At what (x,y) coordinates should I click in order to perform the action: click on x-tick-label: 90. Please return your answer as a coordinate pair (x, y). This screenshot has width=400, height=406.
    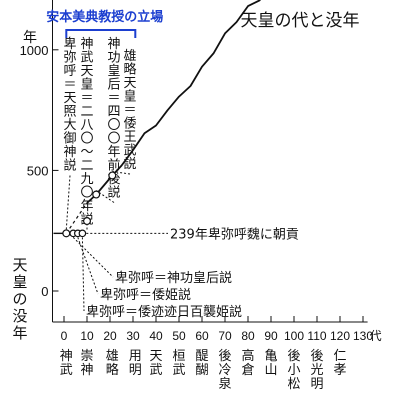
    Looking at the image, I should click on (271, 336).